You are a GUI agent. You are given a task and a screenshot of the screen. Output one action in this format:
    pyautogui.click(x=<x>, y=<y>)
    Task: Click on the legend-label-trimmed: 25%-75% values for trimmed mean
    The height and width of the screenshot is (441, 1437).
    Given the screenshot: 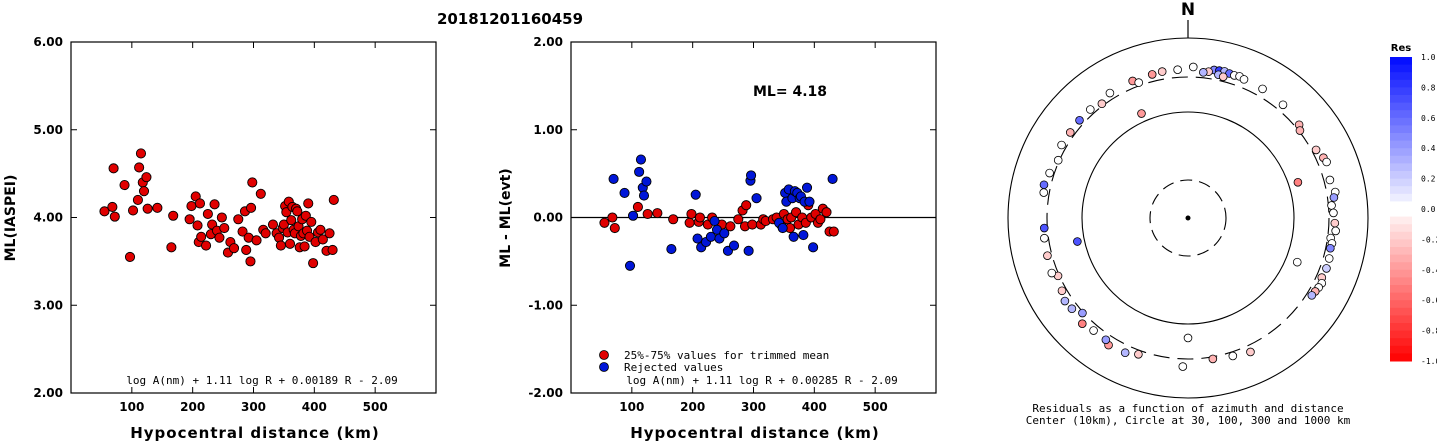 What is the action you would take?
    pyautogui.click(x=726, y=355)
    